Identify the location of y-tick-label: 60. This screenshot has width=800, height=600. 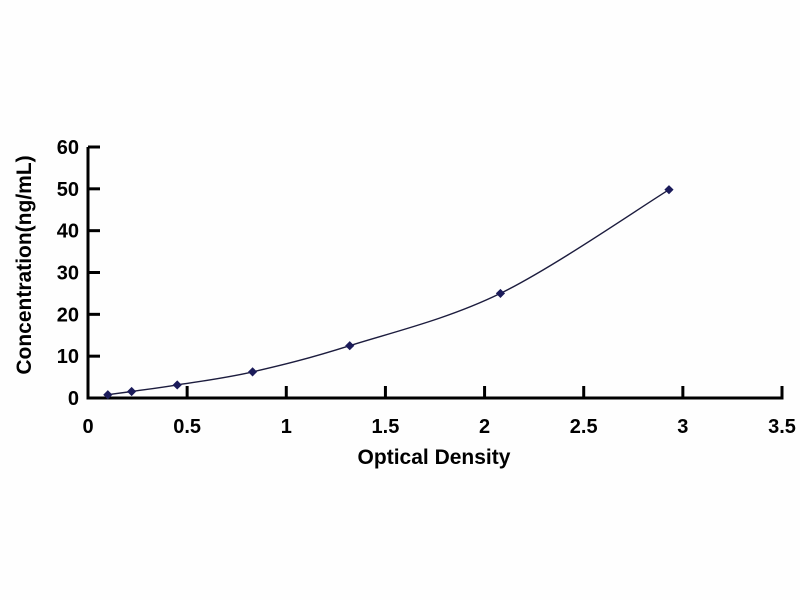
(68, 148).